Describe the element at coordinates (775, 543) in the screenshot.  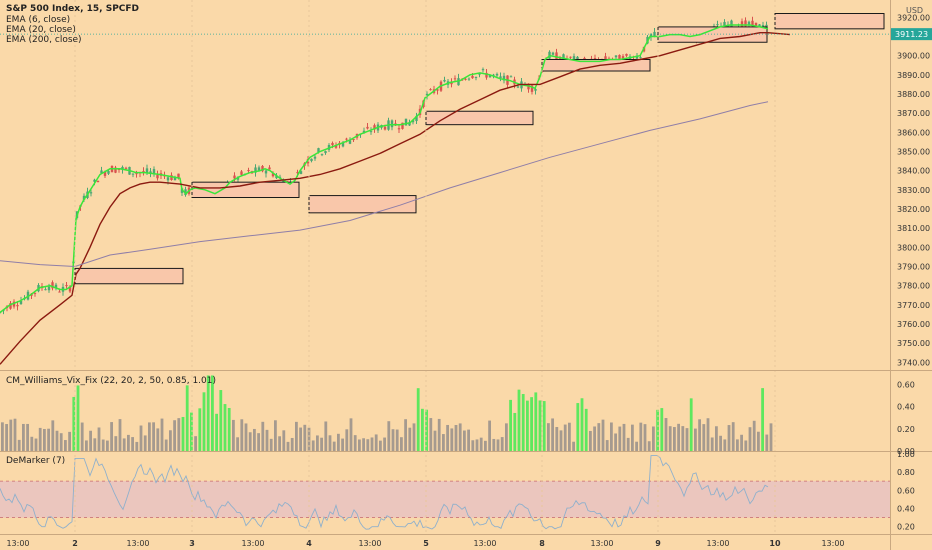
I see `time-tick-label: 10` at that location.